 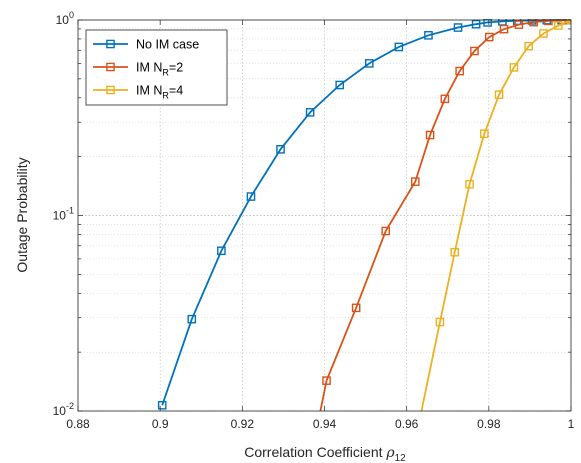 What do you see at coordinates (571, 424) in the screenshot?
I see `x-tick-label: 1` at bounding box center [571, 424].